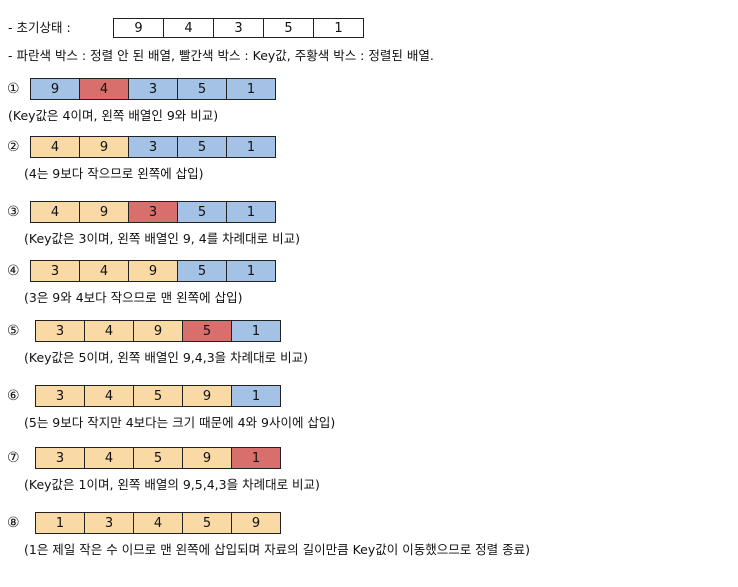  Describe the element at coordinates (55, 89) in the screenshot. I see `unsorted-cell: 9` at that location.